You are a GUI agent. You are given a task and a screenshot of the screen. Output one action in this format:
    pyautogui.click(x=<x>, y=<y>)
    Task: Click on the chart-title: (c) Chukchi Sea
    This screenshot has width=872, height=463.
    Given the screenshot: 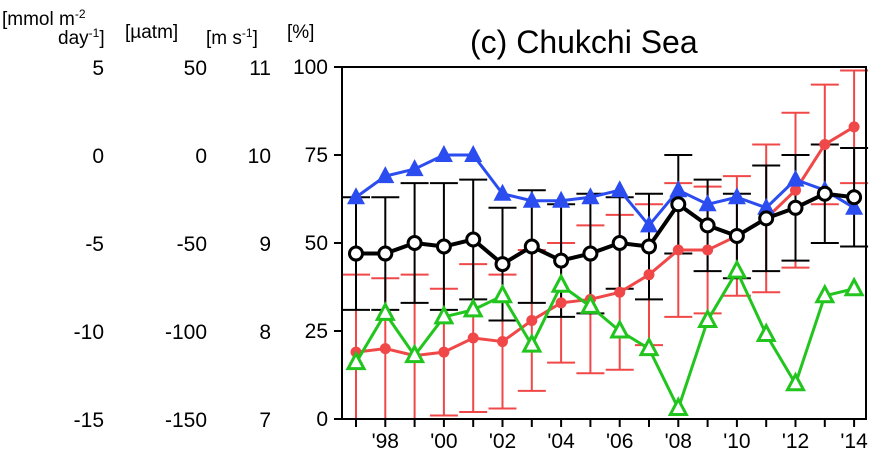 What is the action you would take?
    pyautogui.click(x=584, y=42)
    